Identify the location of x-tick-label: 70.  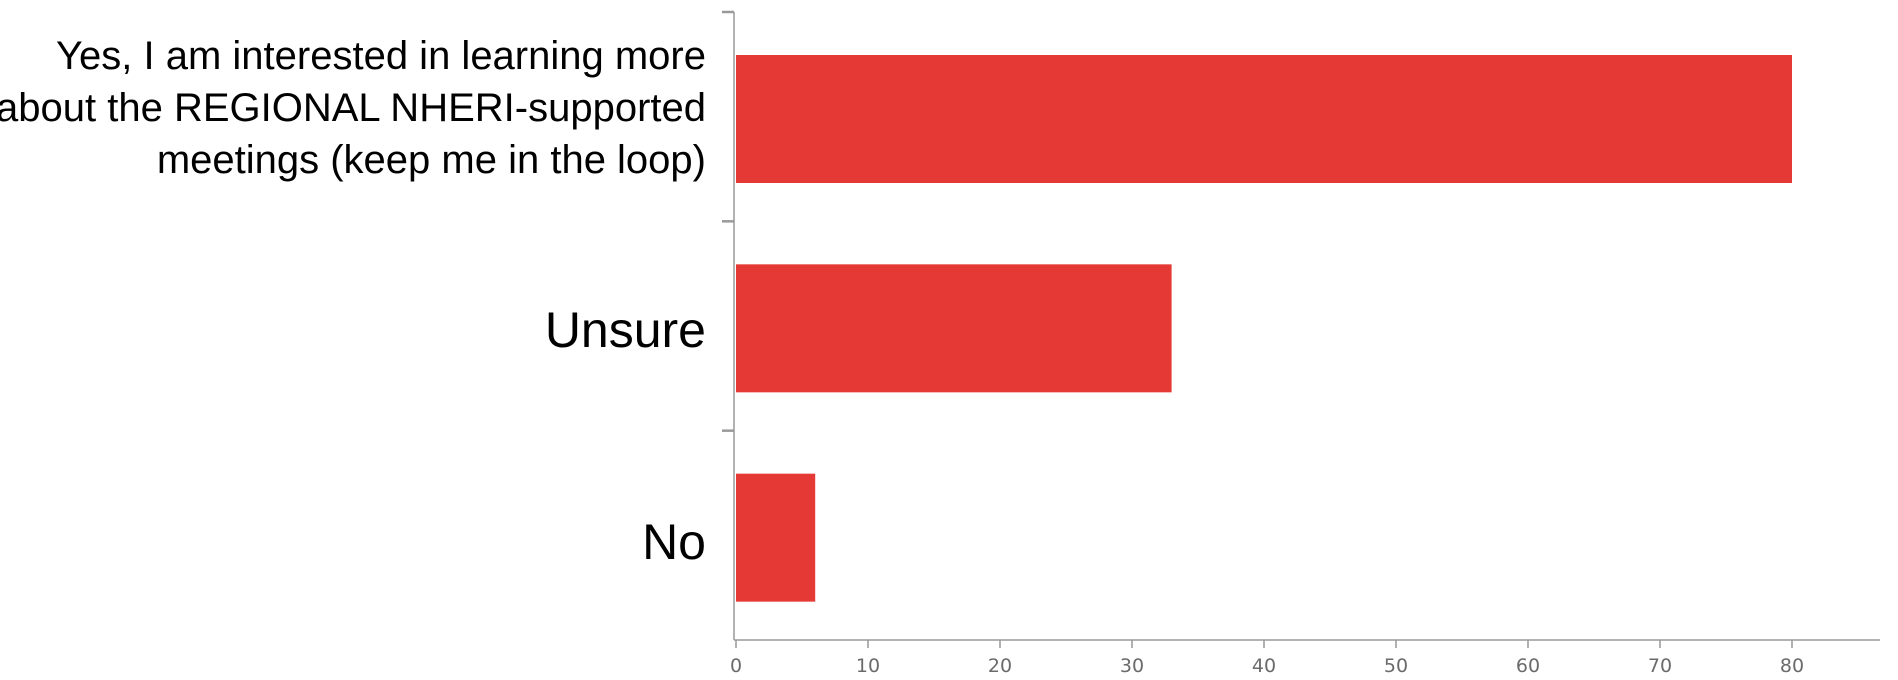
(1660, 666).